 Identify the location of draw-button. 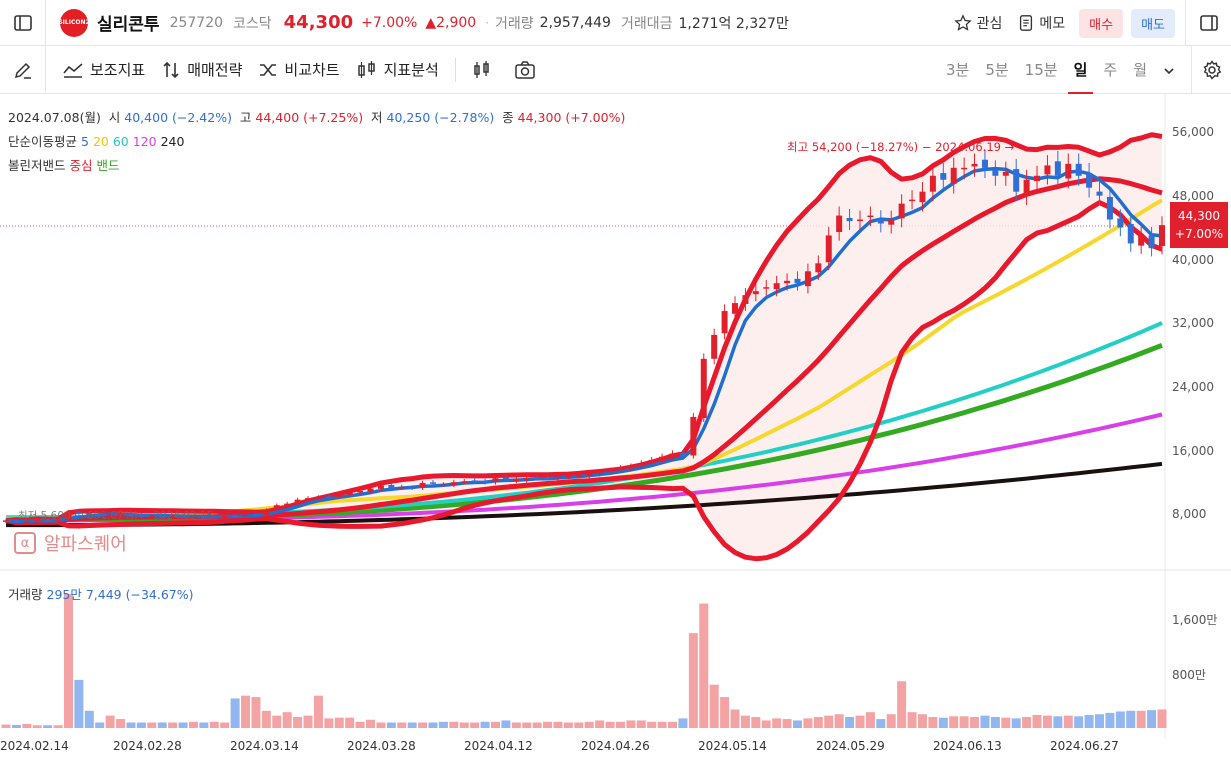
(23, 69).